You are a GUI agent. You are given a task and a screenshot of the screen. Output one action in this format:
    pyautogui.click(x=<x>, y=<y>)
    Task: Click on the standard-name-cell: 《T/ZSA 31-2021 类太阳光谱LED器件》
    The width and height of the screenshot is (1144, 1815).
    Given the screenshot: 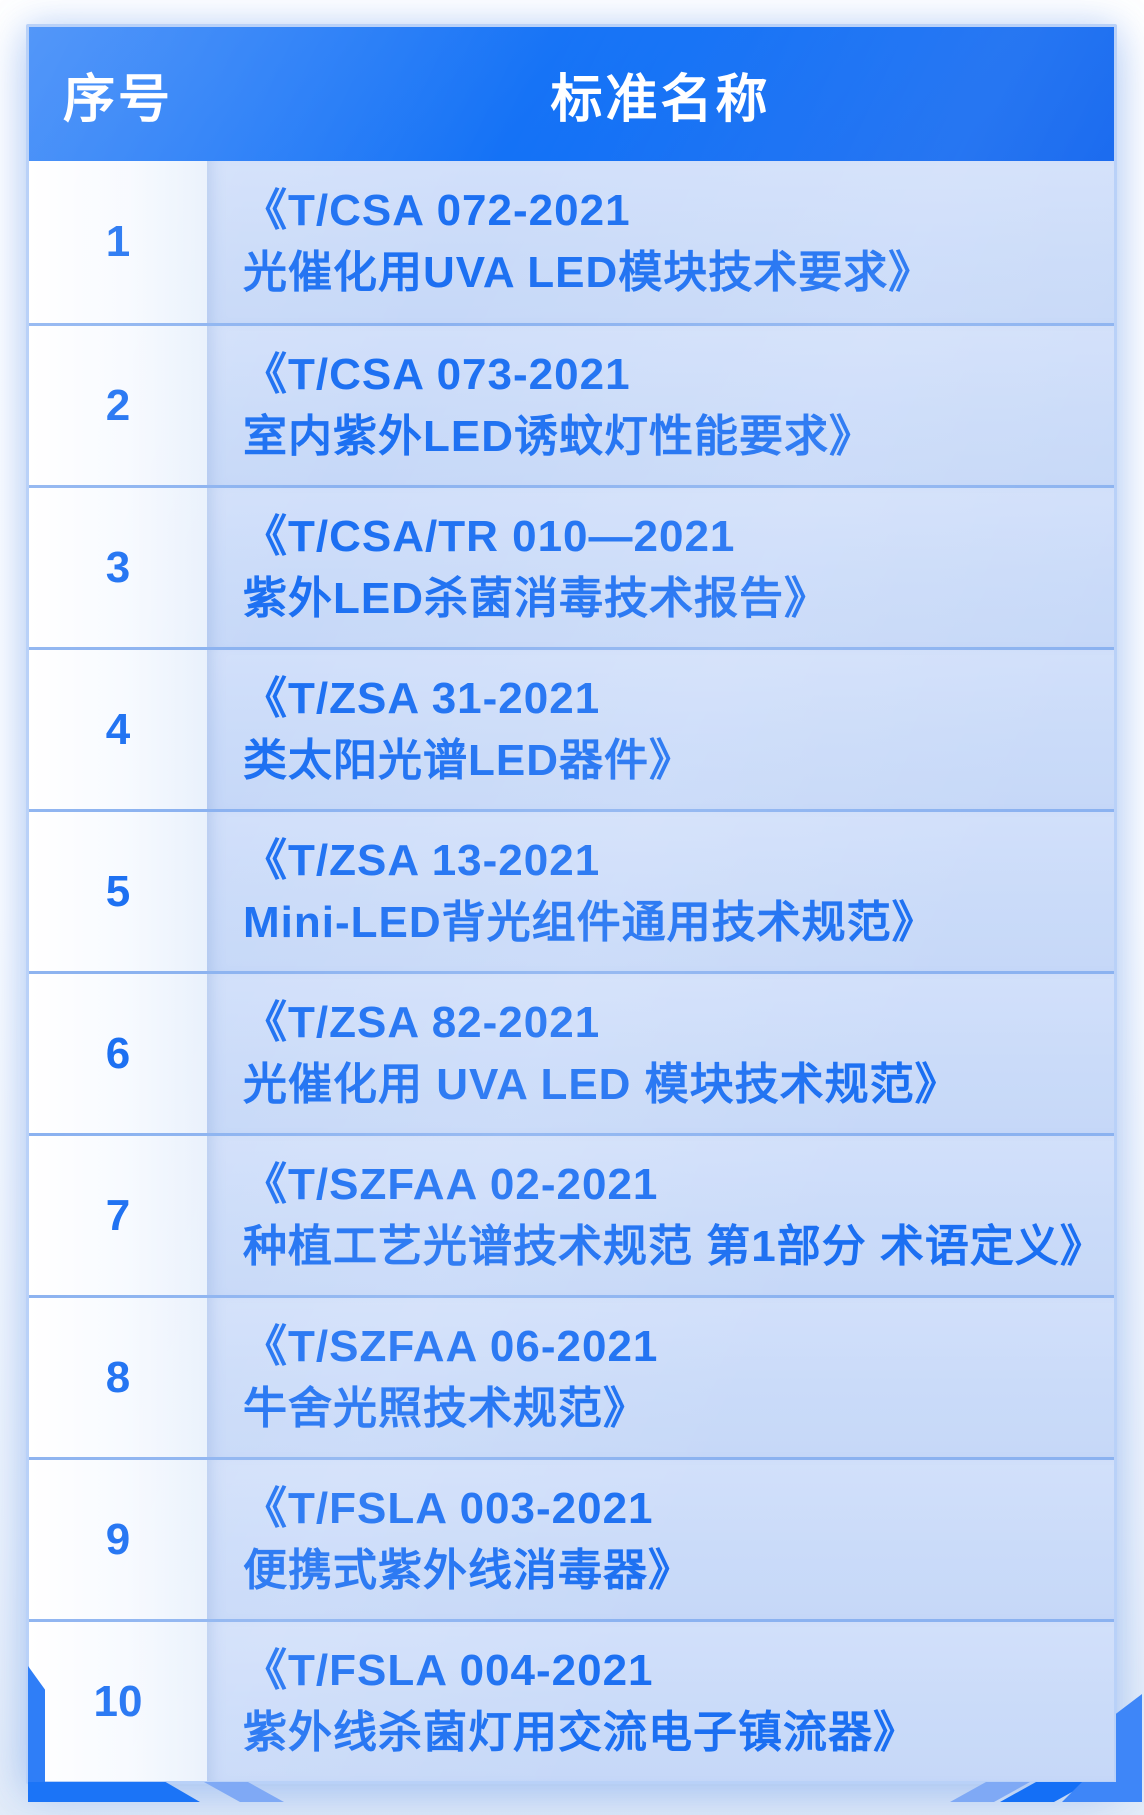 What is the action you would take?
    pyautogui.click(x=660, y=729)
    